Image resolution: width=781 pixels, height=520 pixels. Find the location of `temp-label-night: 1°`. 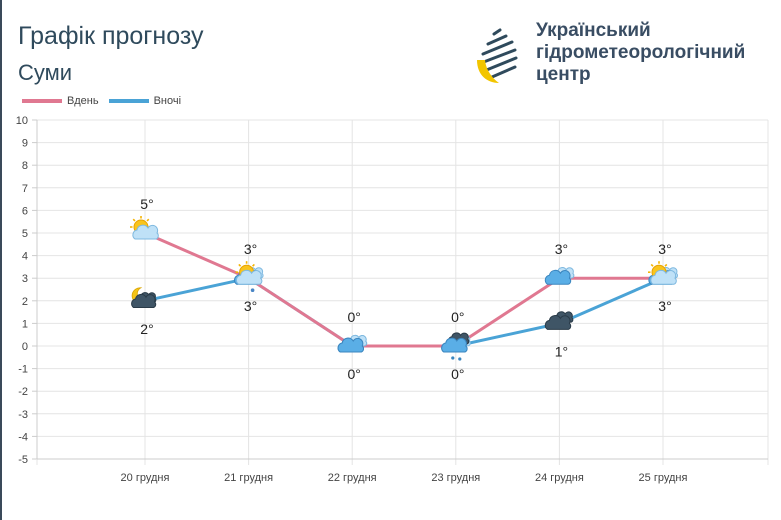

temp-label-night: 1° is located at coordinates (561, 351).